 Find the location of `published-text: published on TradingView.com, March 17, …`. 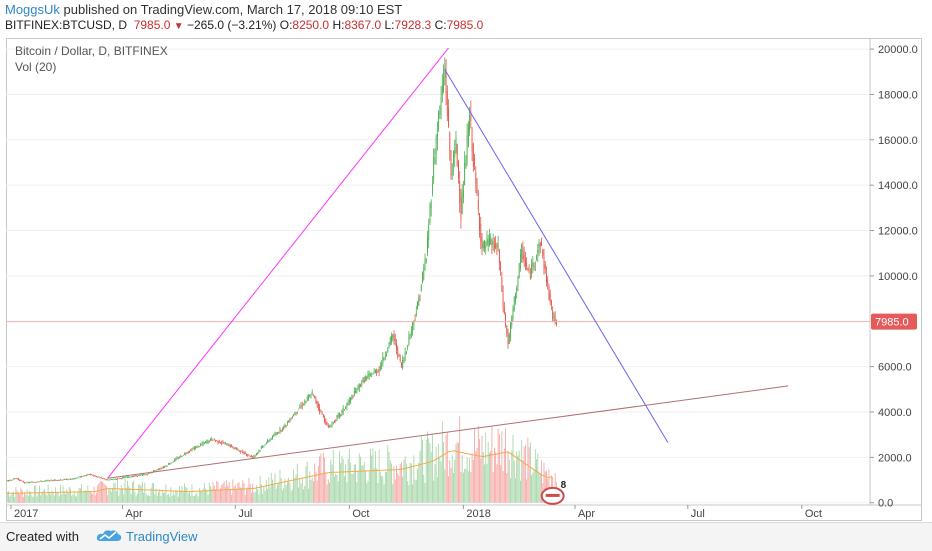

published-text: published on TradingView.com, March 17, … is located at coordinates (231, 9).